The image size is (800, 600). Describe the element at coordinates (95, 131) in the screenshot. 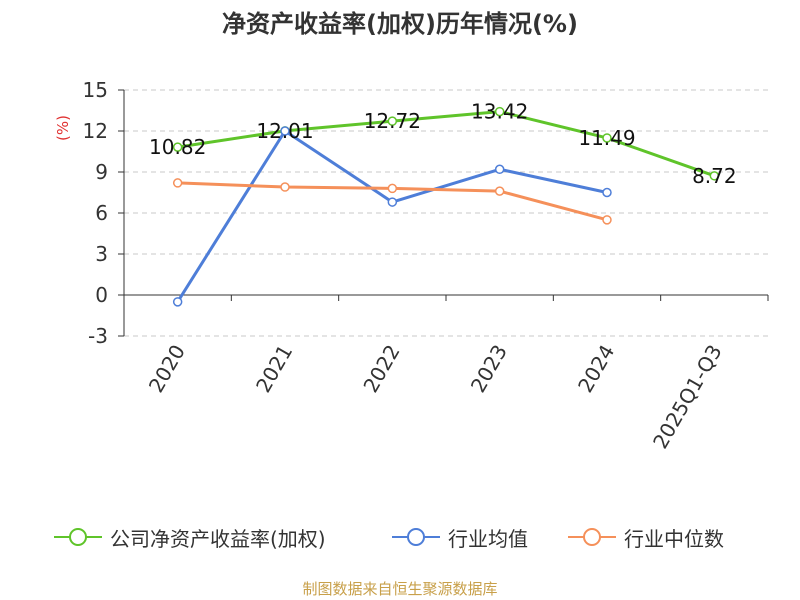

I see `y-tick-label: 12` at that location.